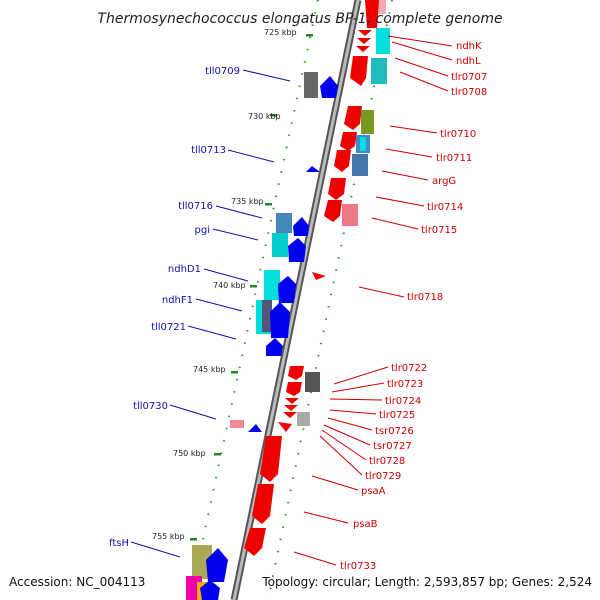  What do you see at coordinates (405, 384) in the screenshot?
I see `gene-label-tlr0723: tlr0723` at bounding box center [405, 384].